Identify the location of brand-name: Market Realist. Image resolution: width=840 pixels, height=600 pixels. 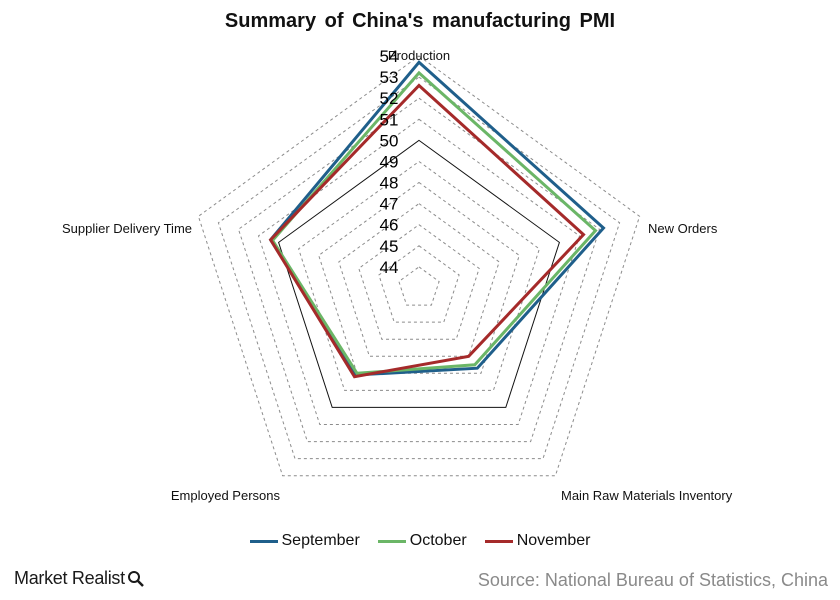
(69, 578).